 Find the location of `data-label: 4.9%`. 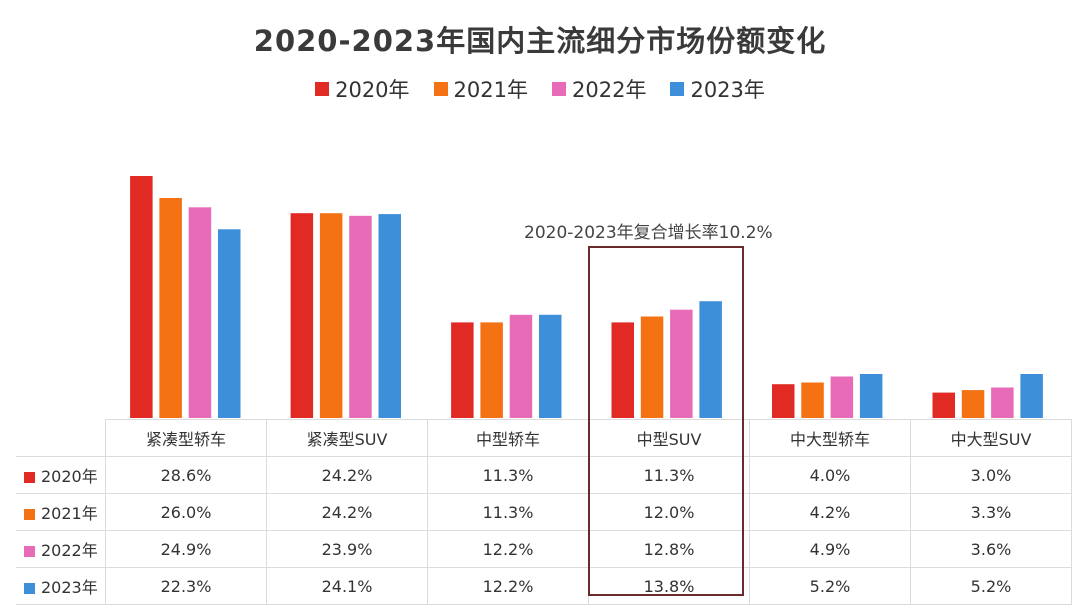

data-label: 4.9% is located at coordinates (830, 549).